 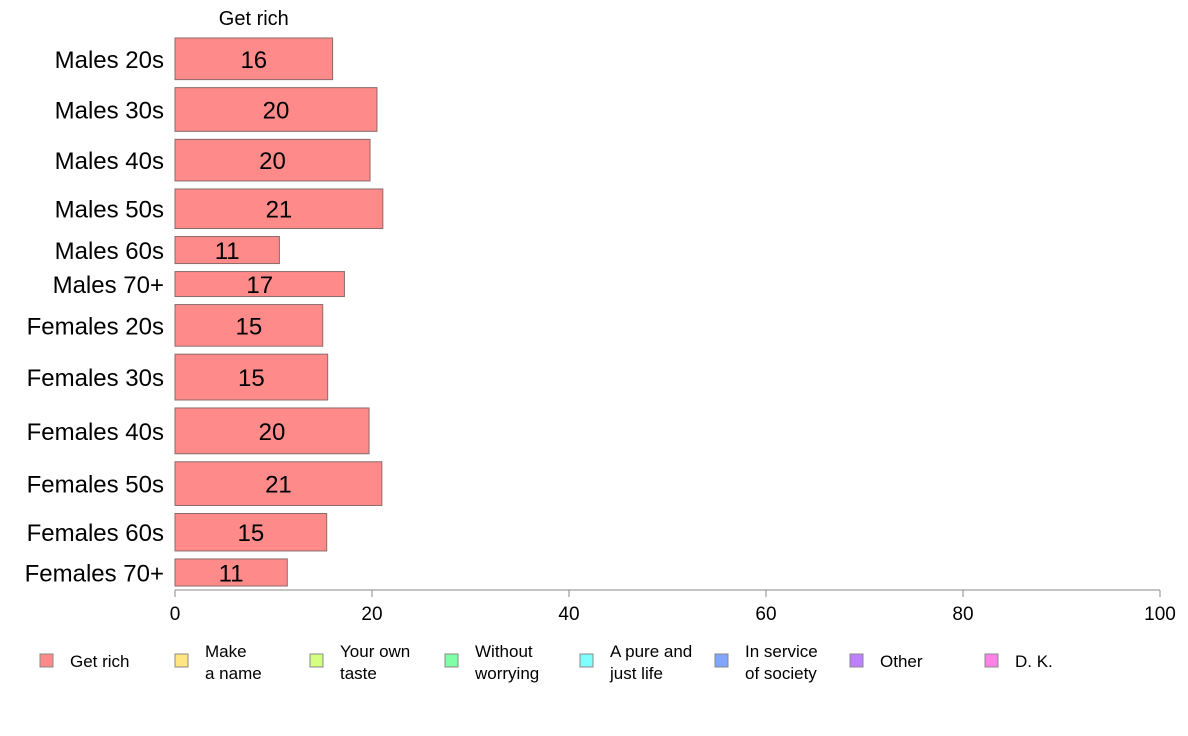 I want to click on legend-label: A pure and just life, so click(x=650, y=662).